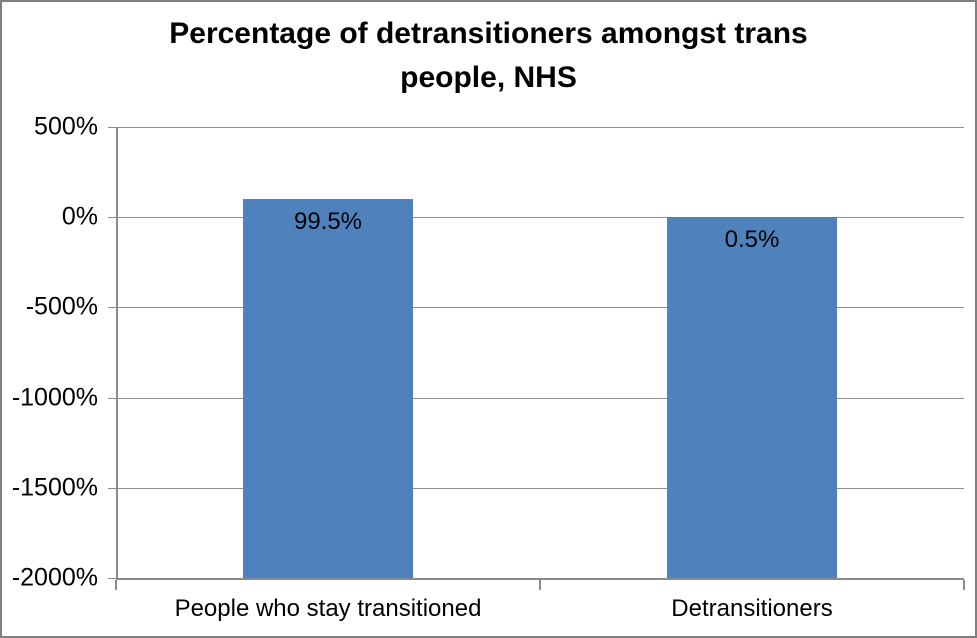  I want to click on x-category-label: People who stay transitioned, so click(328, 608).